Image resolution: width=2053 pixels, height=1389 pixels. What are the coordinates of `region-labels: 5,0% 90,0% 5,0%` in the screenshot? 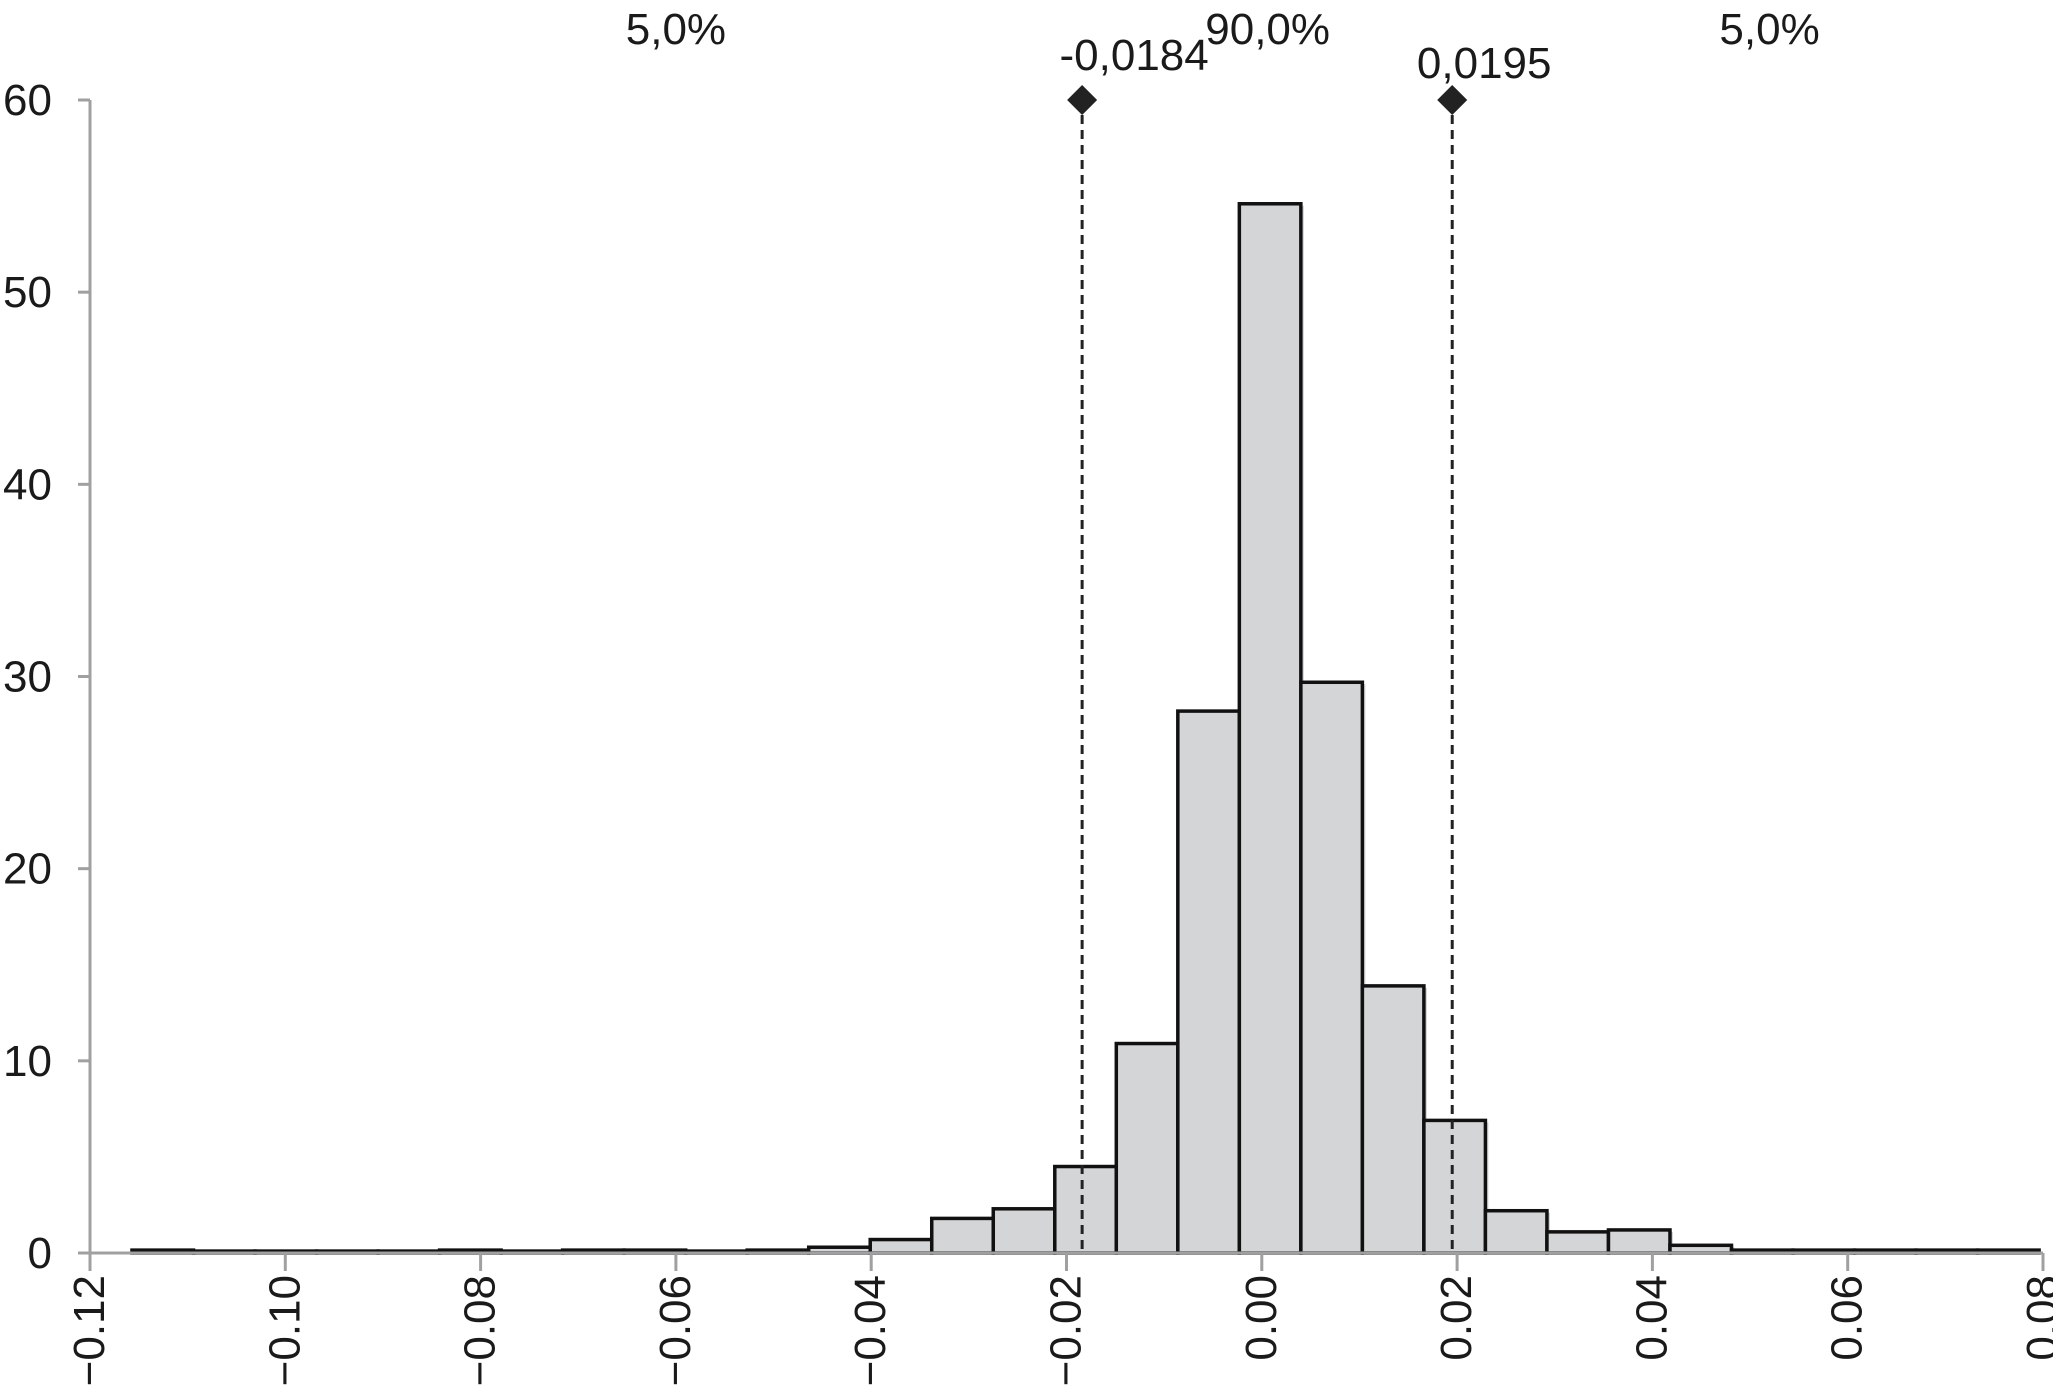 It's located at (1223, 29).